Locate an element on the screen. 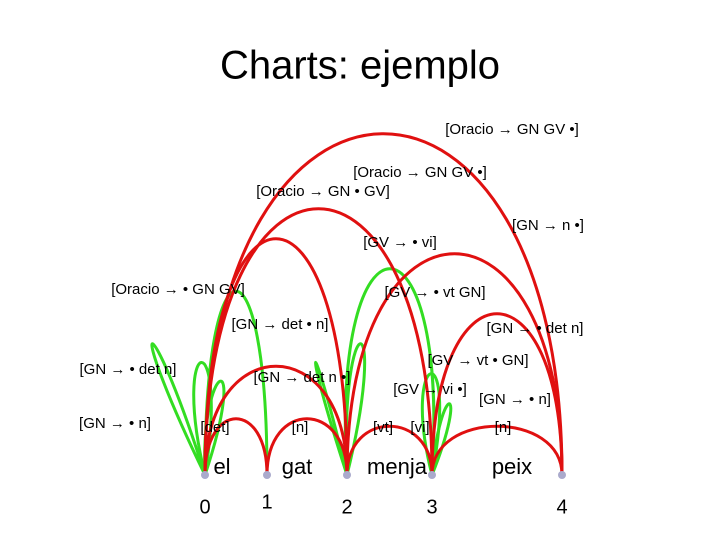 This screenshot has height=540, width=720. position-index: 0 is located at coordinates (204, 507).